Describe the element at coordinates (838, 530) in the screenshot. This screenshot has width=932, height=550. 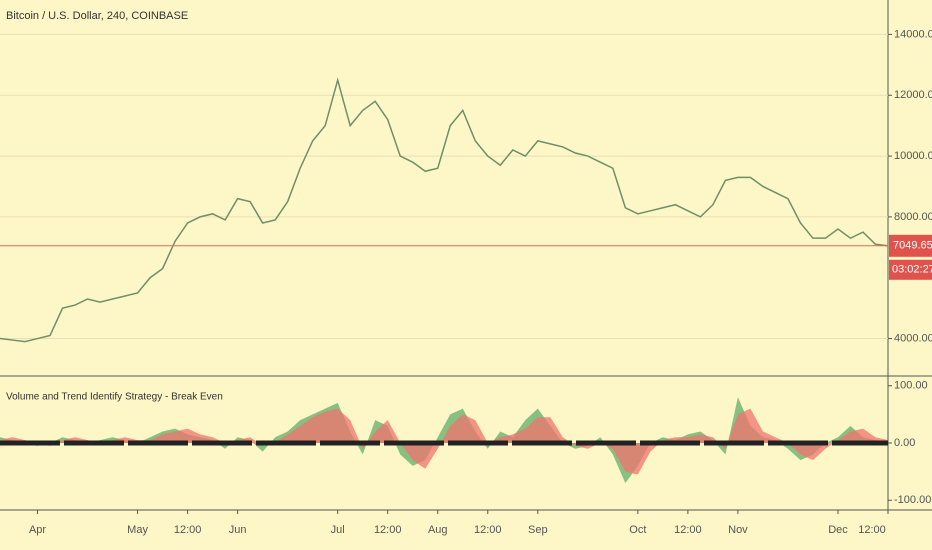
I see `x-tick-label: Dec` at that location.